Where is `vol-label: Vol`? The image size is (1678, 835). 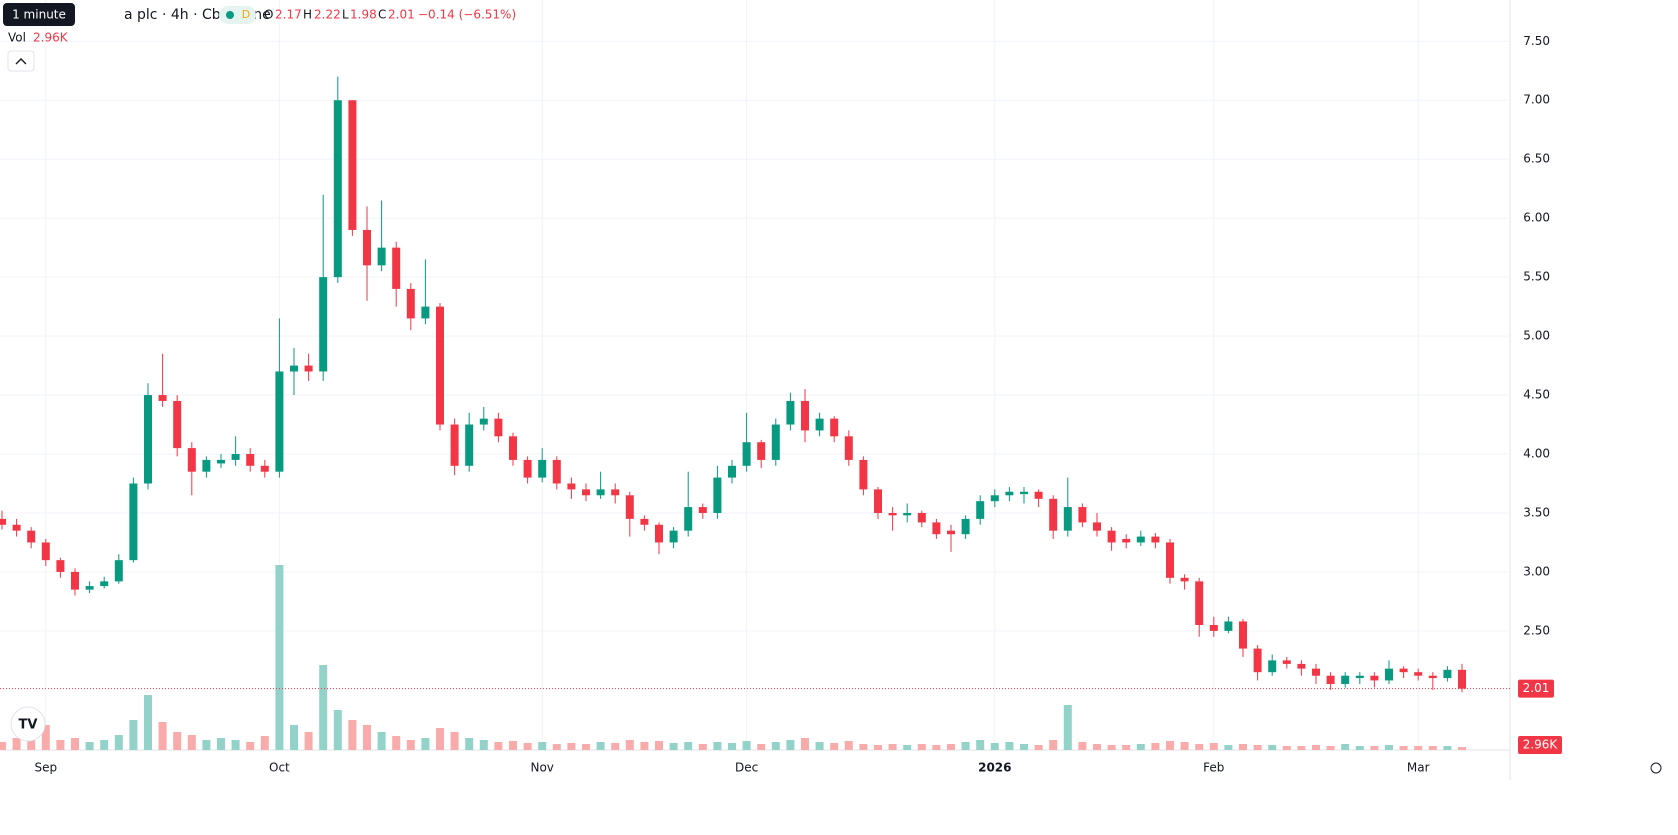
vol-label: Vol is located at coordinates (17, 38).